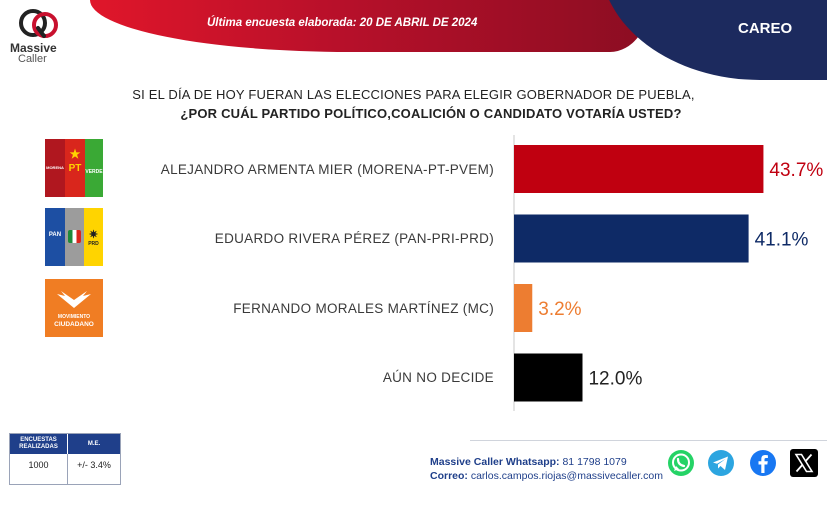  I want to click on footer-divider, so click(648, 440).